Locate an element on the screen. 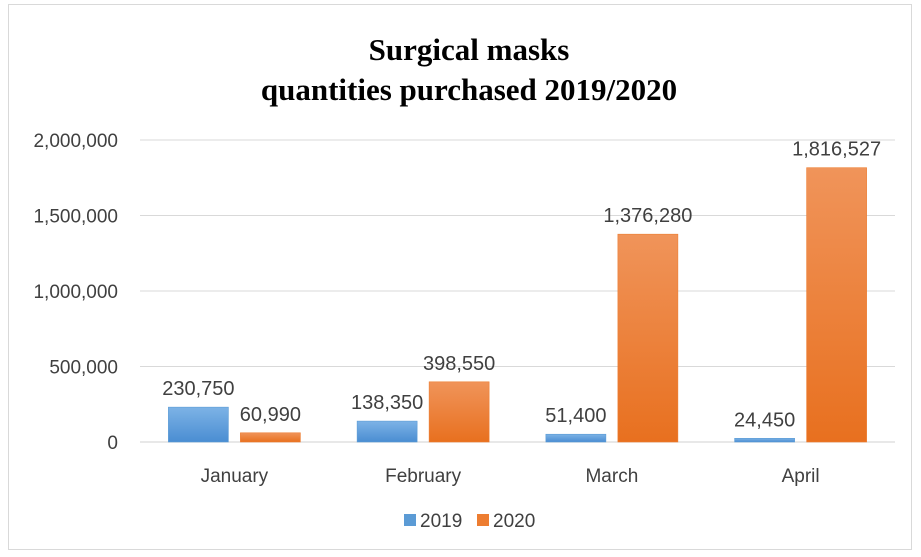  x-category-label: January is located at coordinates (235, 476).